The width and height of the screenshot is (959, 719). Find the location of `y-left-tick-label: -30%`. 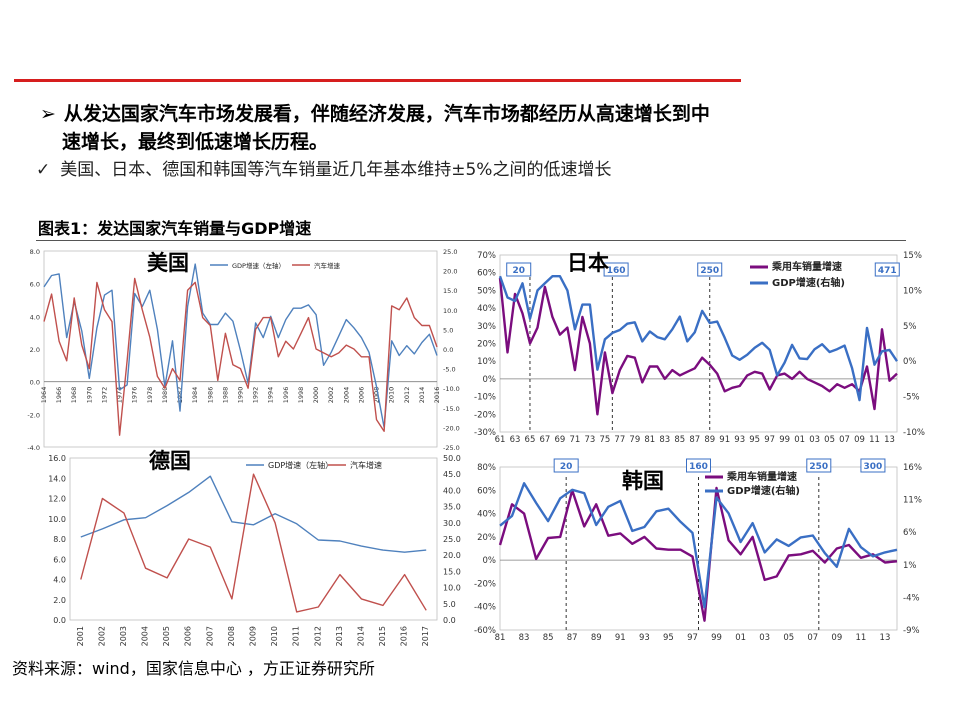

y-left-tick-label: -30% is located at coordinates (485, 433).